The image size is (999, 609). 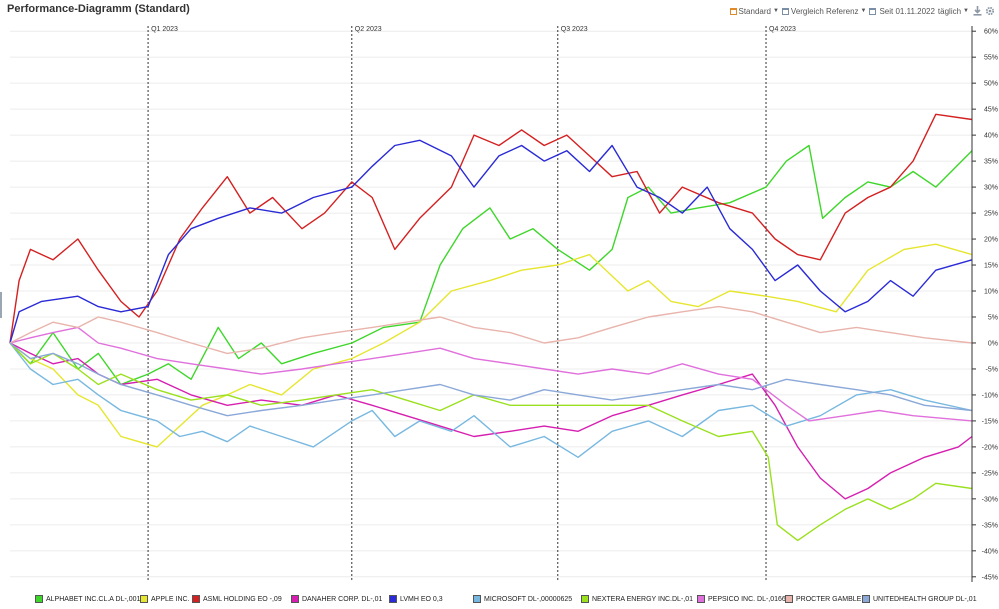 I want to click on legend-item: PEPSICO INC. DL-,0166, so click(x=741, y=599).